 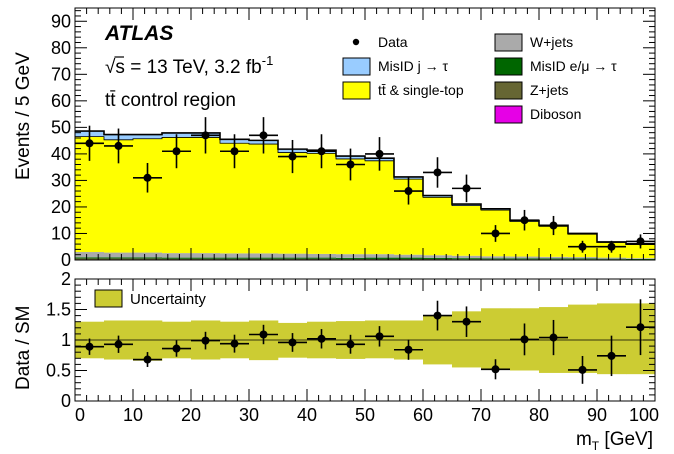 What do you see at coordinates (551, 42) in the screenshot?
I see `legend-wjets-label: W+jets` at bounding box center [551, 42].